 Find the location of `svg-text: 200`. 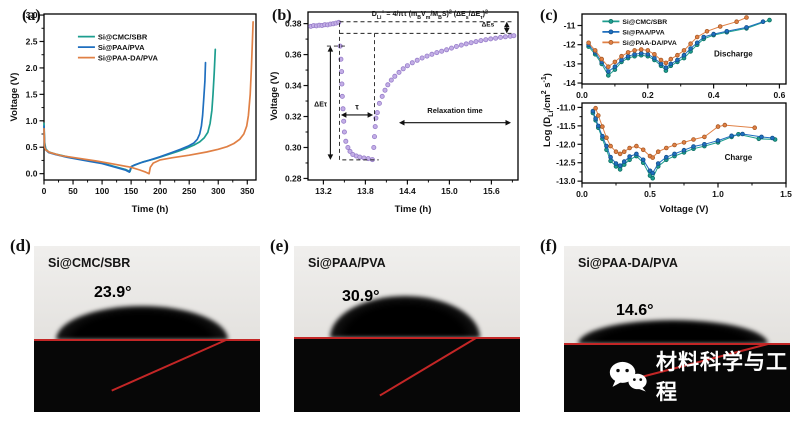

svg-text: 200 is located at coordinates (160, 191).